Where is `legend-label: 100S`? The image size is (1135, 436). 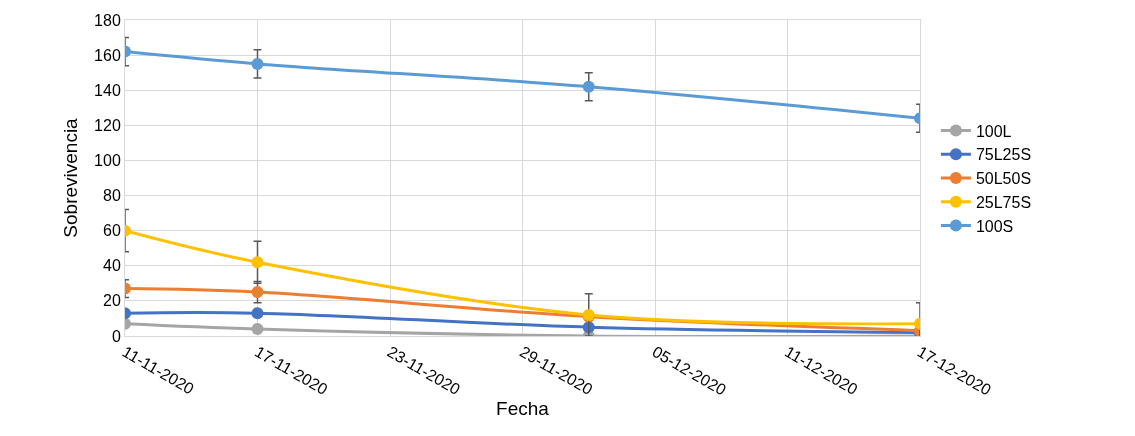 legend-label: 100S is located at coordinates (994, 226).